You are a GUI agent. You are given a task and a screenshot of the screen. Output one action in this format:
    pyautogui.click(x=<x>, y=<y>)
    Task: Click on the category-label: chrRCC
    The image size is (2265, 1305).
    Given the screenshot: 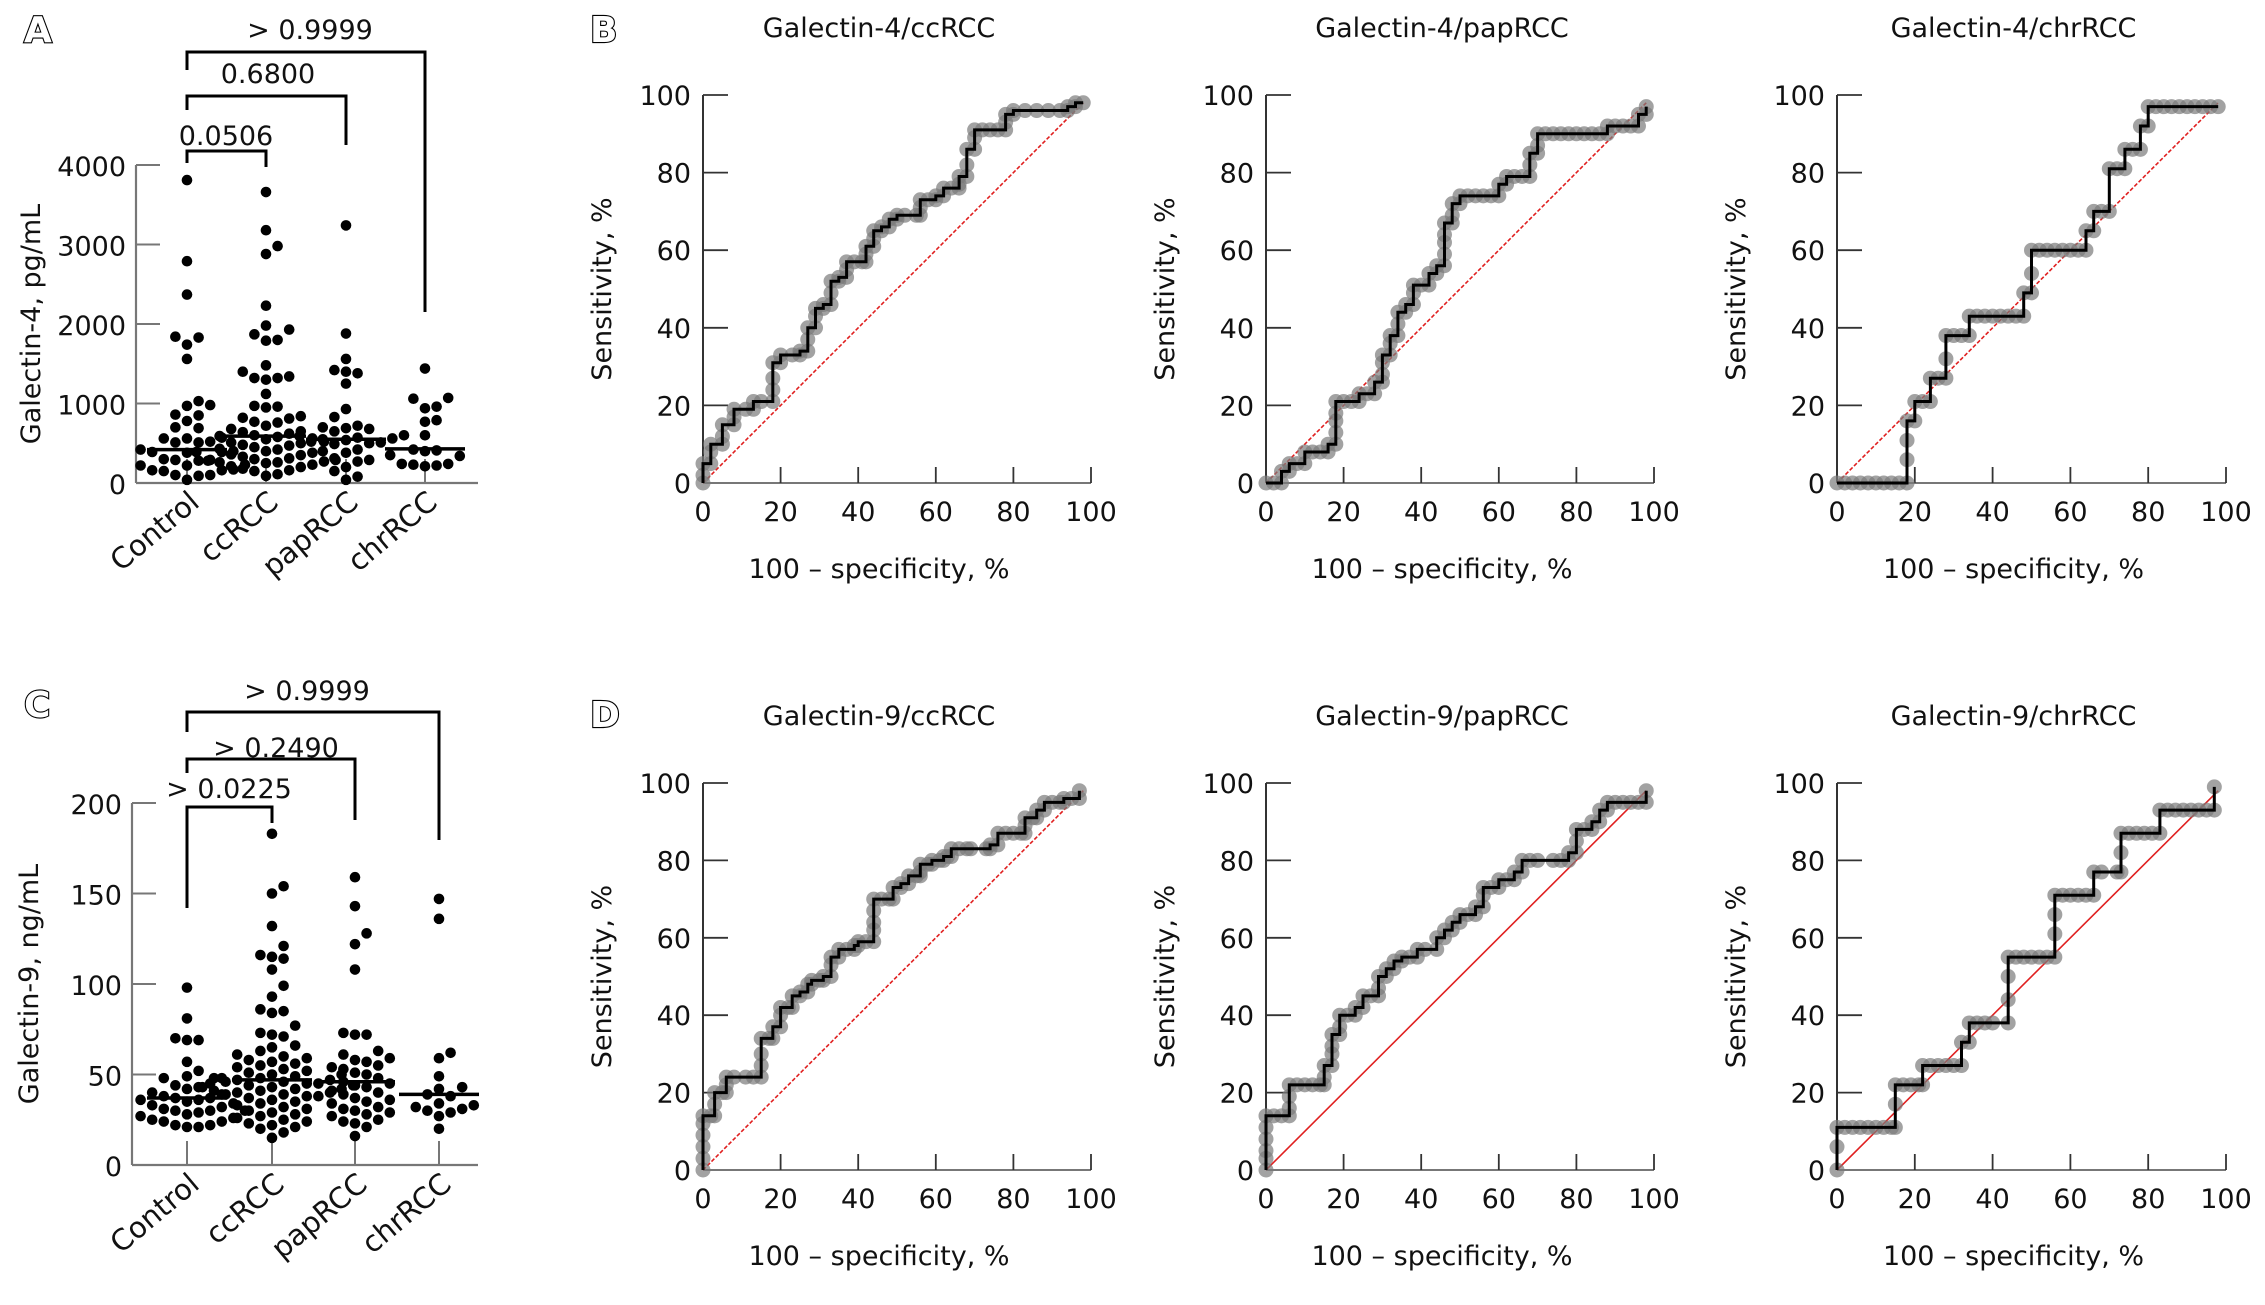 What is the action you would take?
    pyautogui.click(x=392, y=531)
    